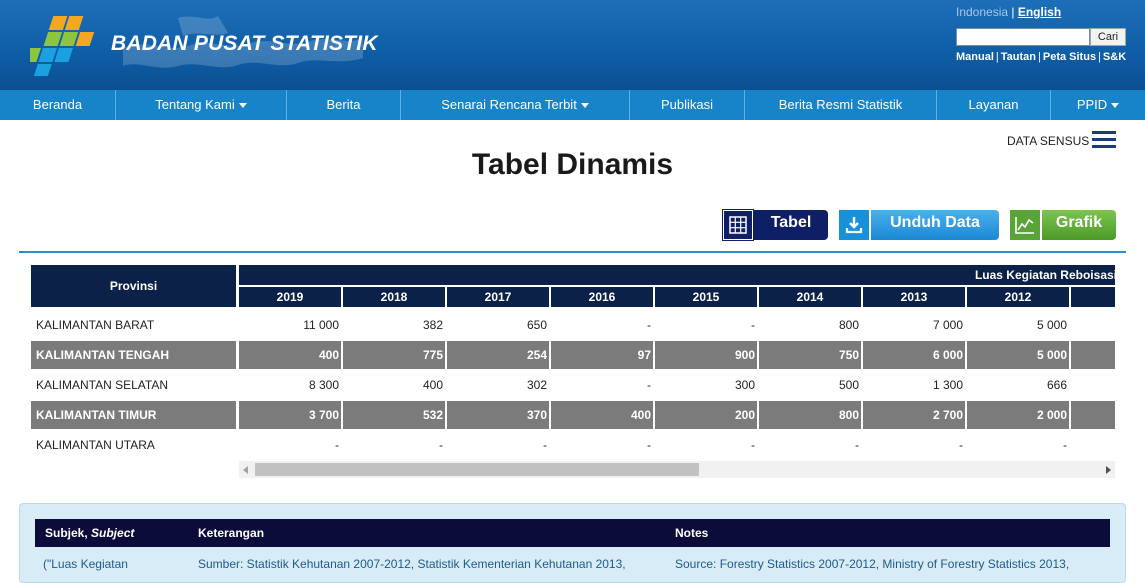 The height and width of the screenshot is (583, 1145). I want to click on indonesia-map-icon, so click(243, 42).